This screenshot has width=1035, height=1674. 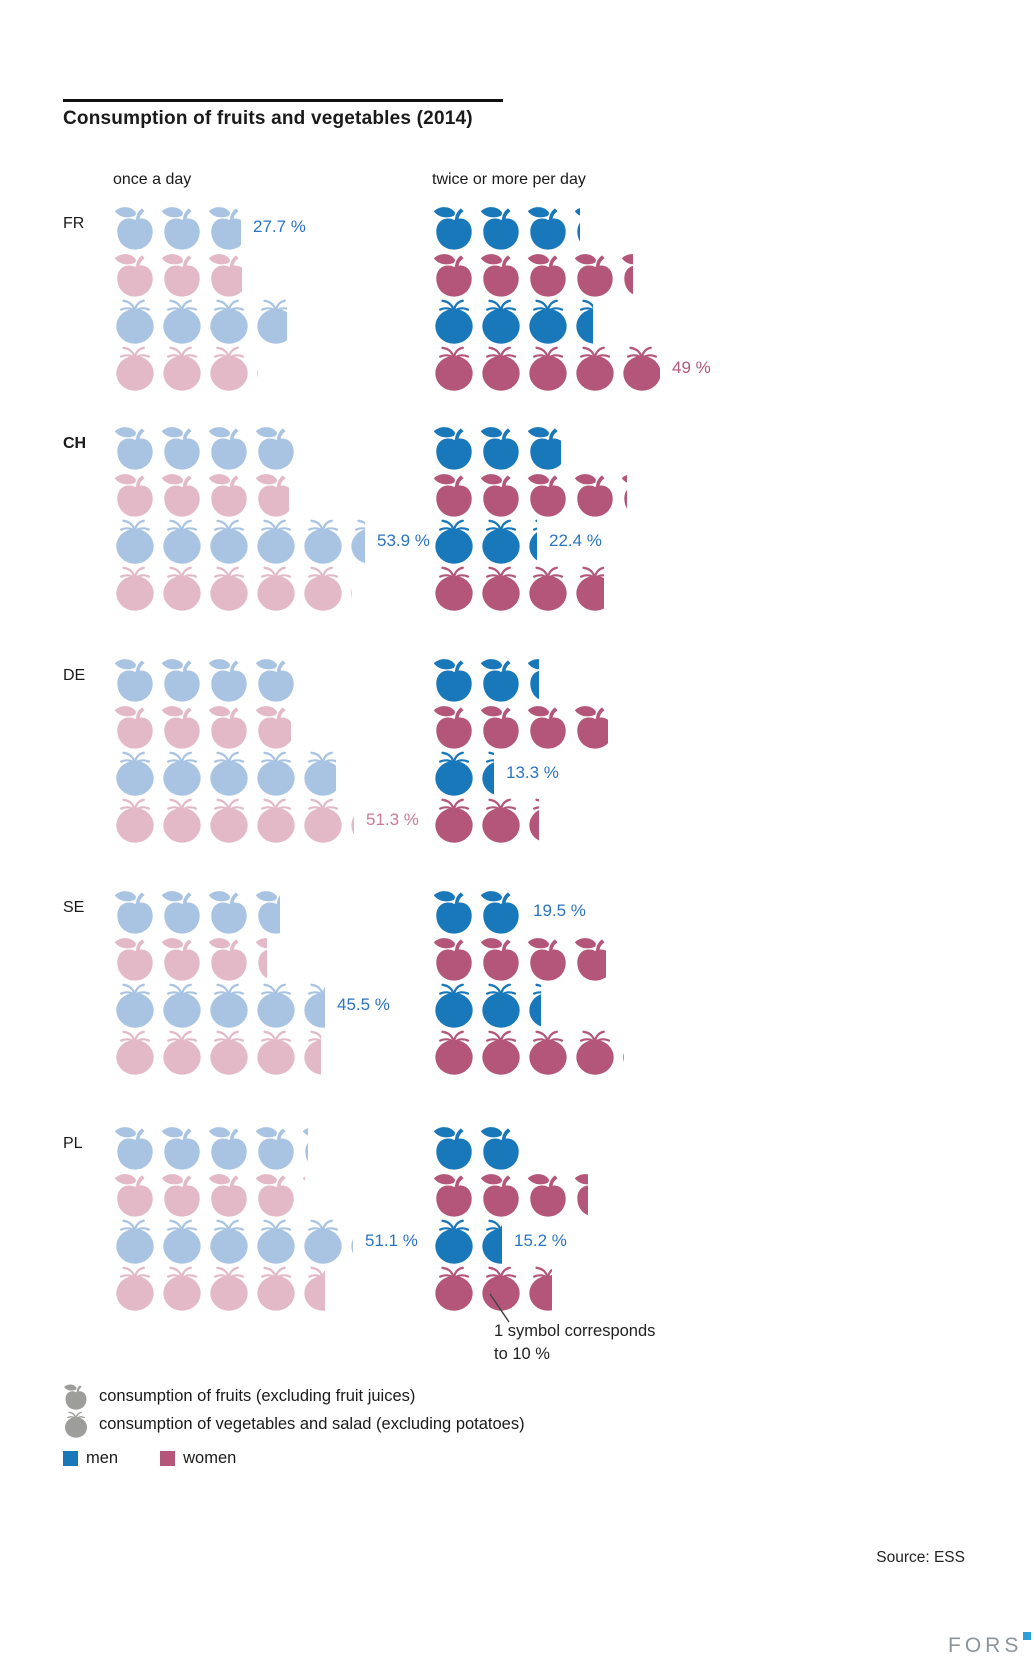 I want to click on annotation-pointer-line, so click(x=499, y=1308).